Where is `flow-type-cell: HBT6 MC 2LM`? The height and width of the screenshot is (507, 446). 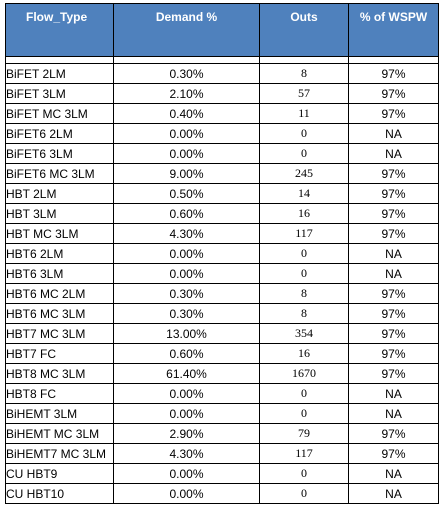 flow-type-cell: HBT6 MC 2LM is located at coordinates (59, 293).